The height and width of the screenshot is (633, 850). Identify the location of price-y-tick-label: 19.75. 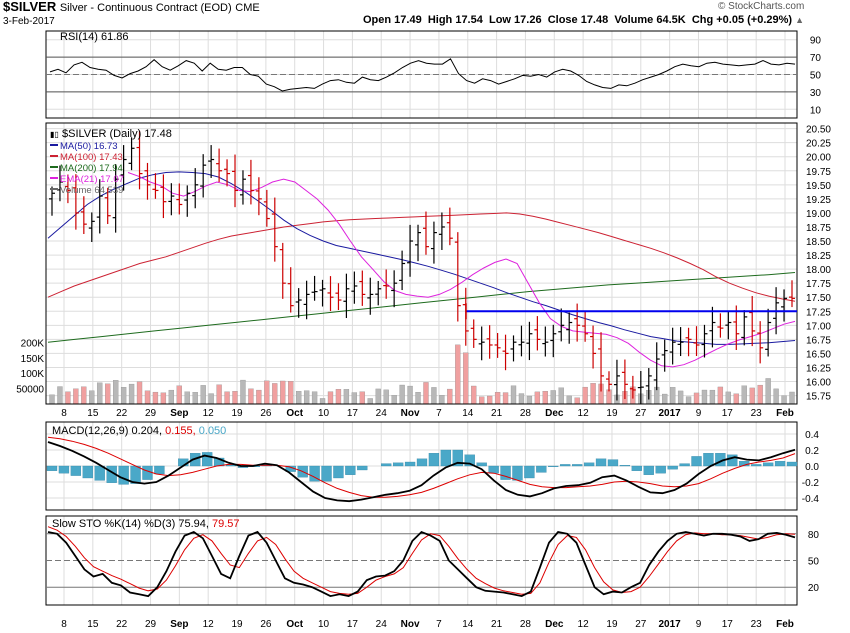
(818, 172).